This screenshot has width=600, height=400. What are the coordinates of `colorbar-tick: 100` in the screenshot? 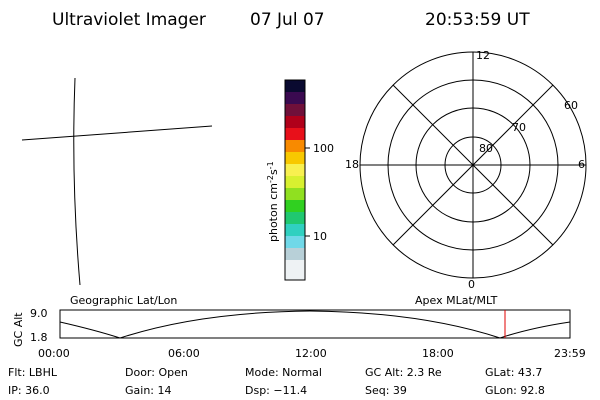 It's located at (323, 148).